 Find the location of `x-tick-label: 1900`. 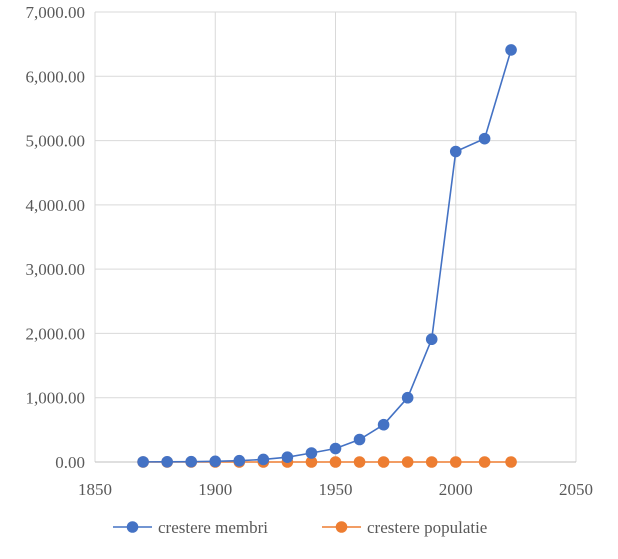

x-tick-label: 1900 is located at coordinates (215, 489).